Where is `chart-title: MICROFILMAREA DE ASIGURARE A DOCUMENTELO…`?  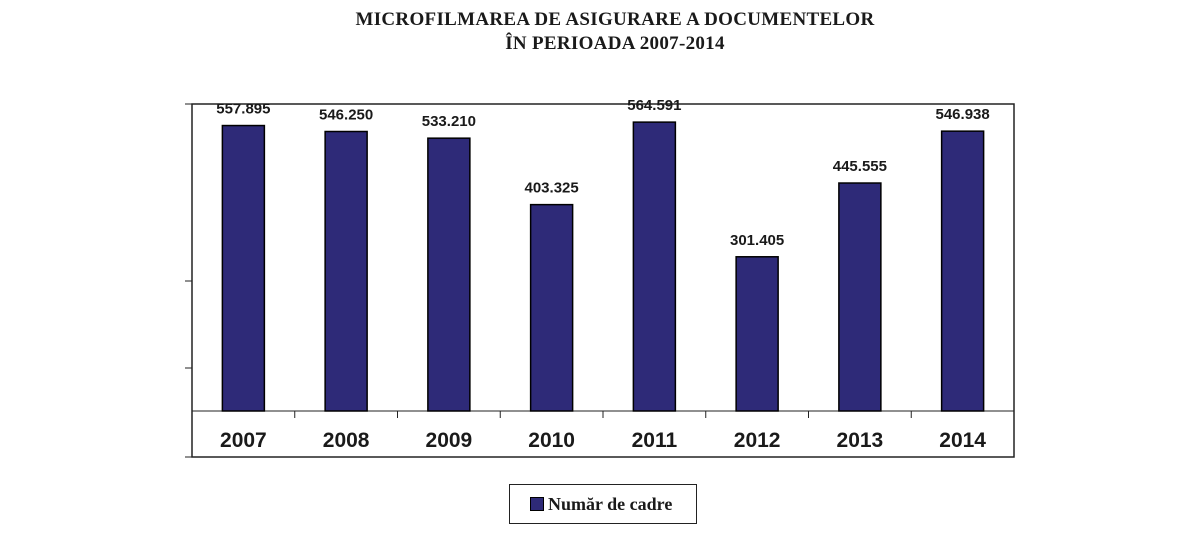 chart-title: MICROFILMAREA DE ASIGURARE A DOCUMENTELO… is located at coordinates (591, 32).